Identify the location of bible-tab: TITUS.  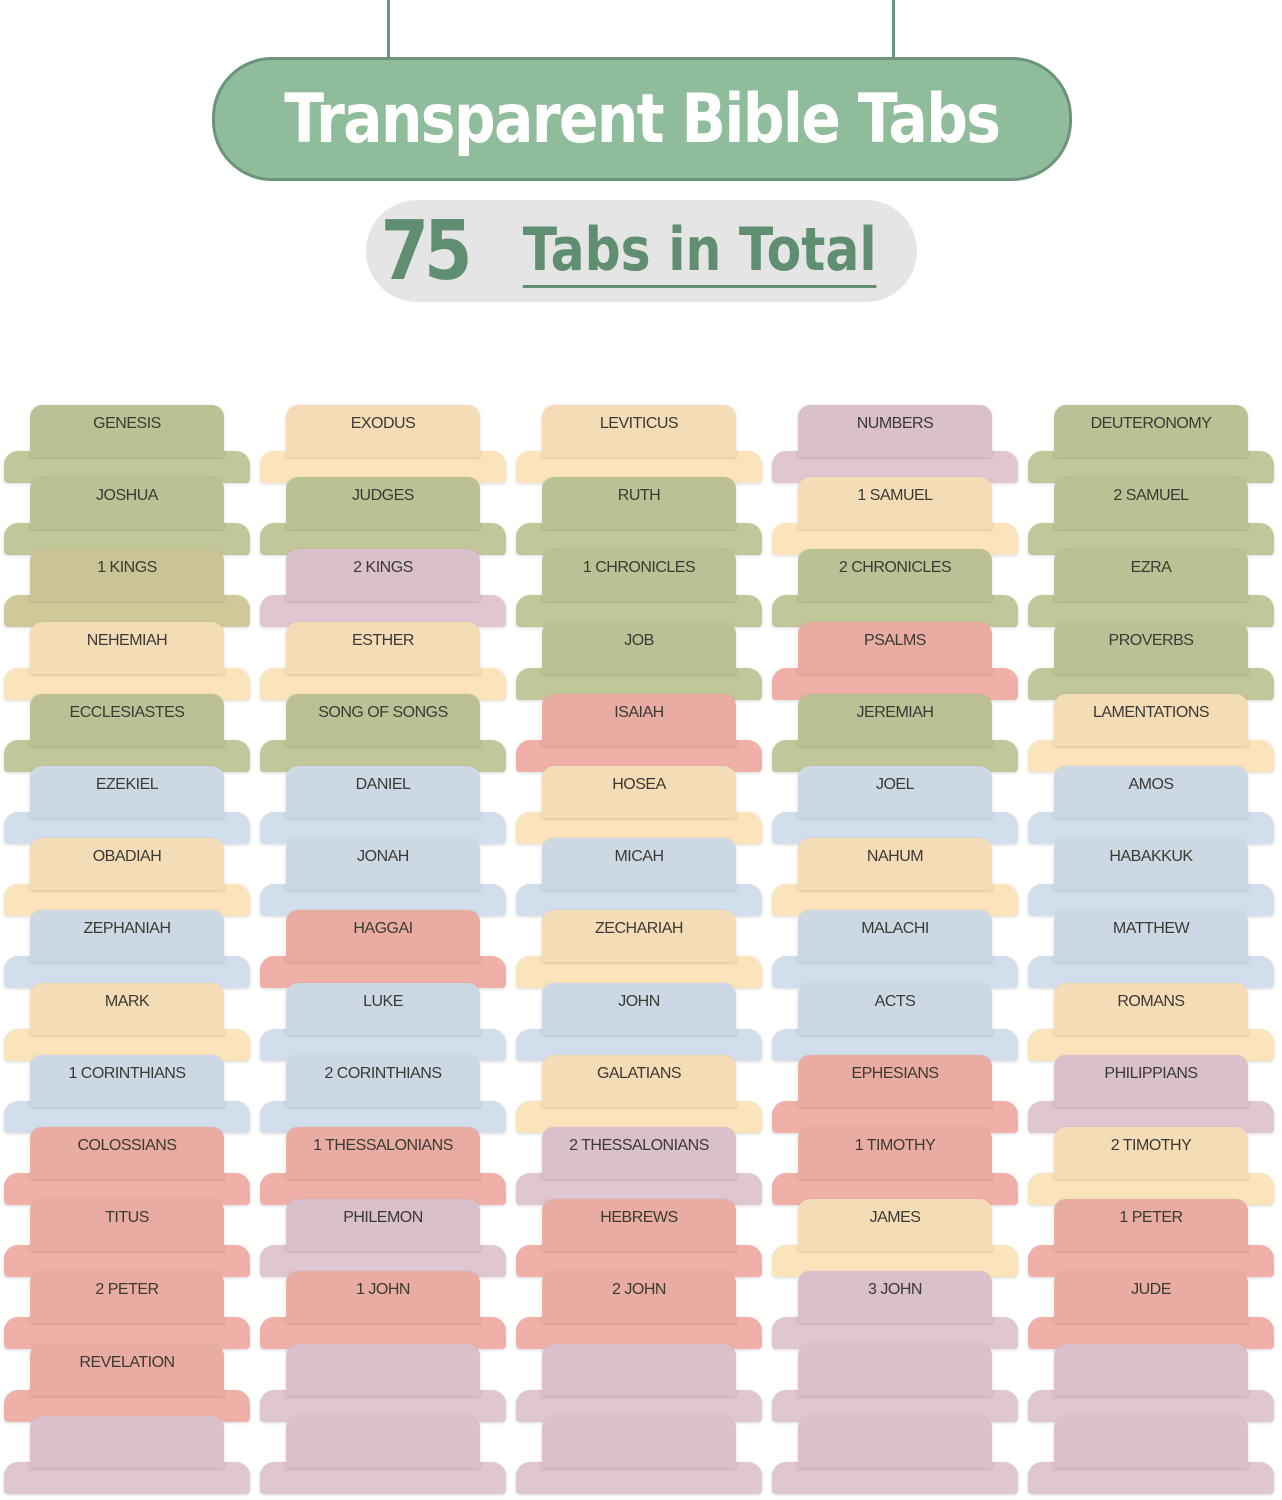
(127, 1238).